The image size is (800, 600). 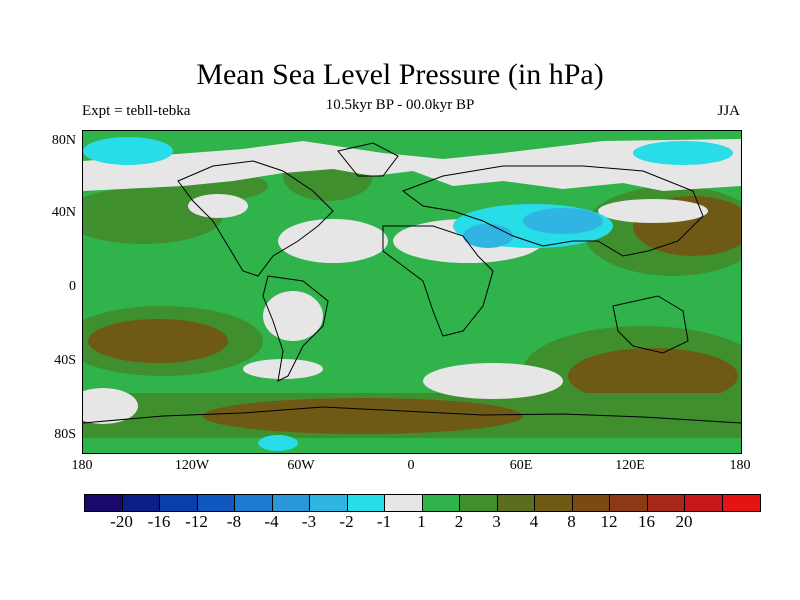 I want to click on region-arabia-neg, so click(x=488, y=236).